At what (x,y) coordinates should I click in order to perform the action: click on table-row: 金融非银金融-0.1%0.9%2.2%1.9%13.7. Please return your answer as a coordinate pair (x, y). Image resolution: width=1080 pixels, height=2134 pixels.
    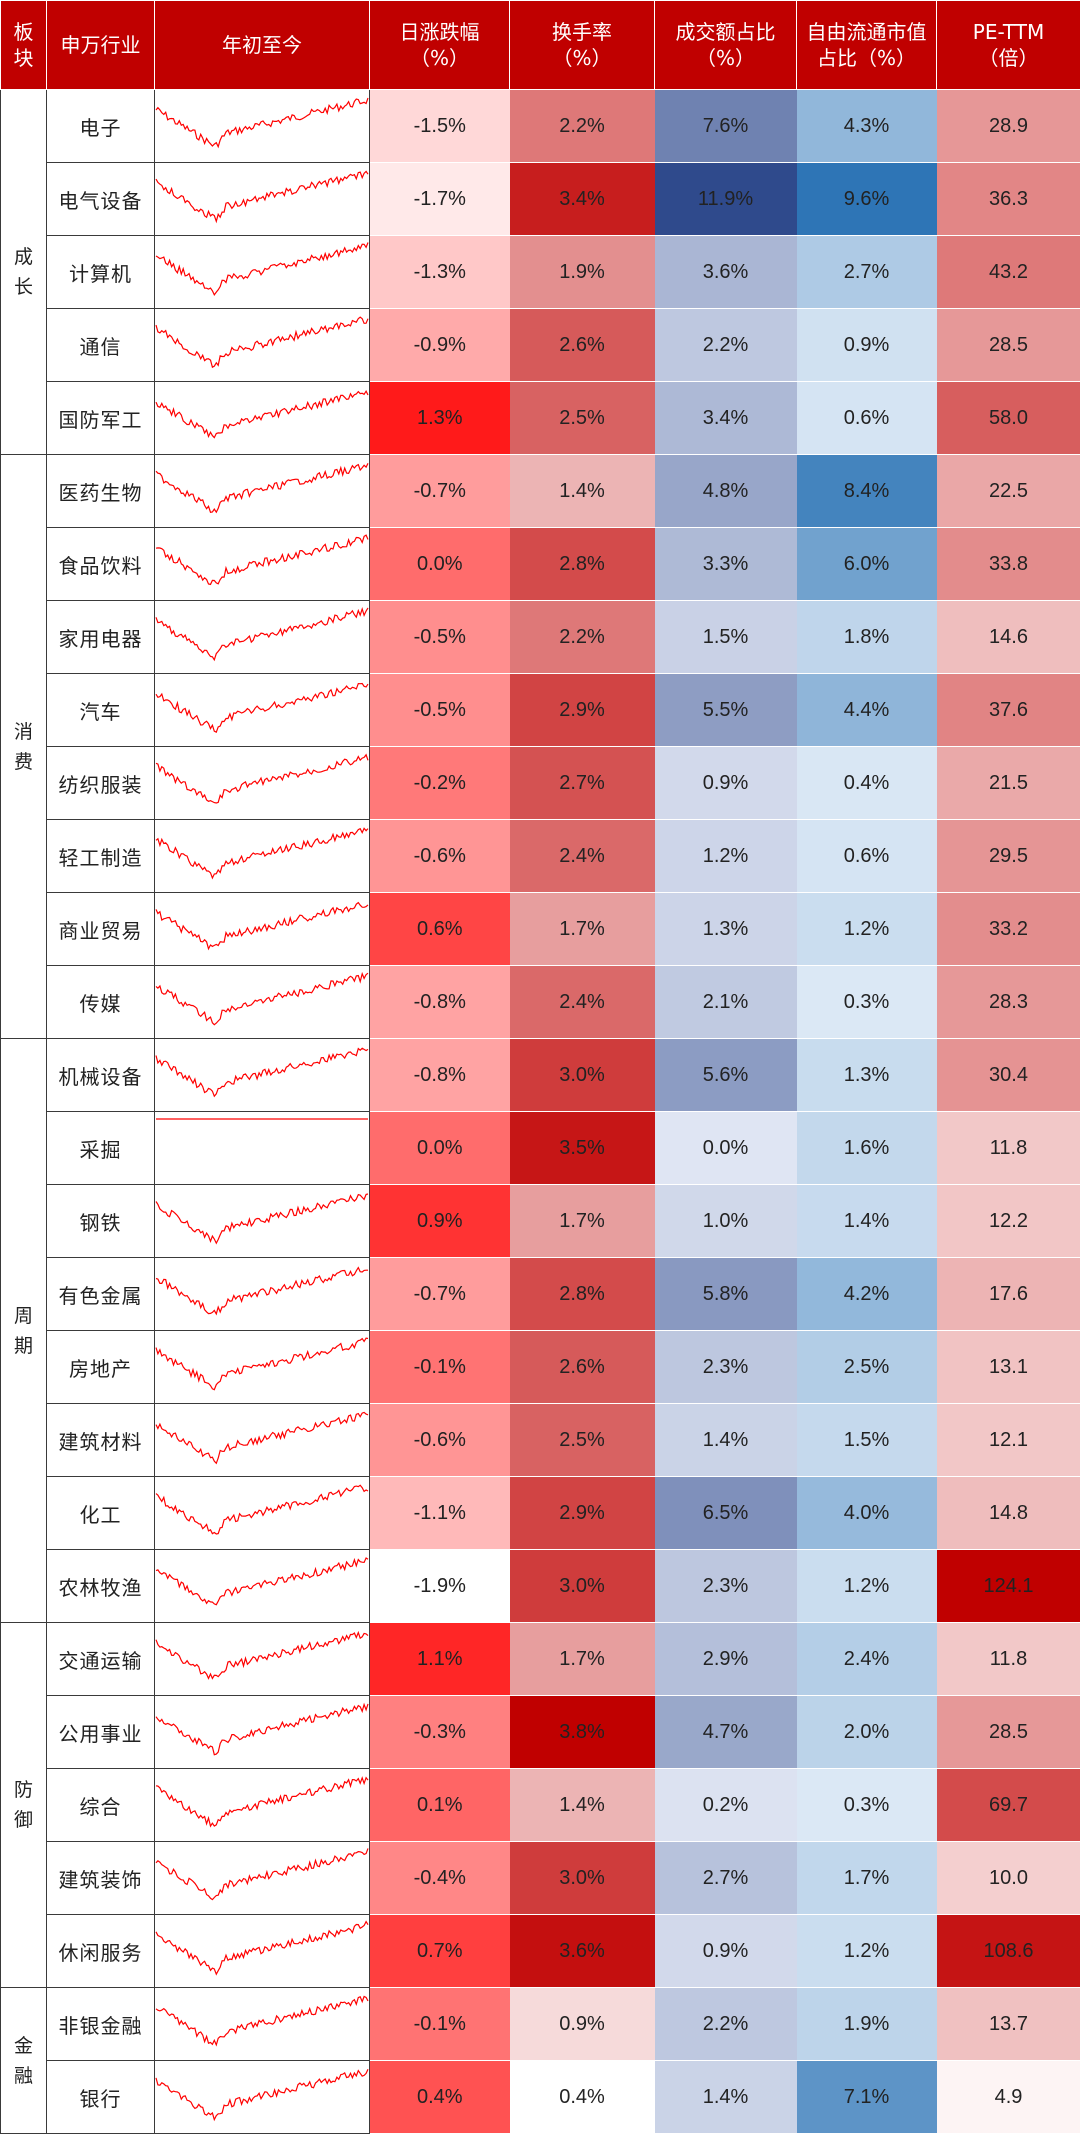
    Looking at the image, I should click on (540, 2024).